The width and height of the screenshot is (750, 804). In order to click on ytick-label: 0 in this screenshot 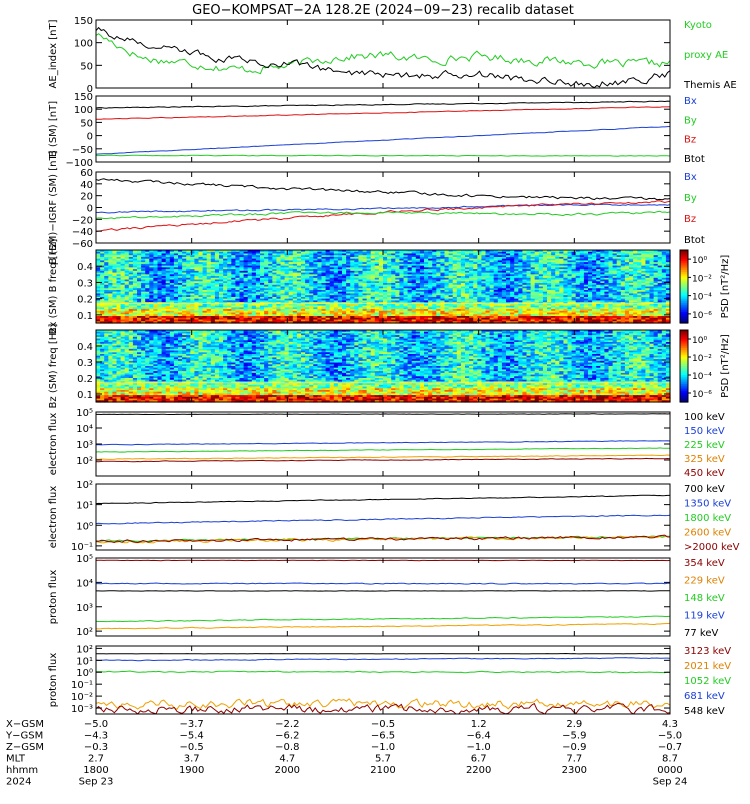, I will do `click(90, 209)`.